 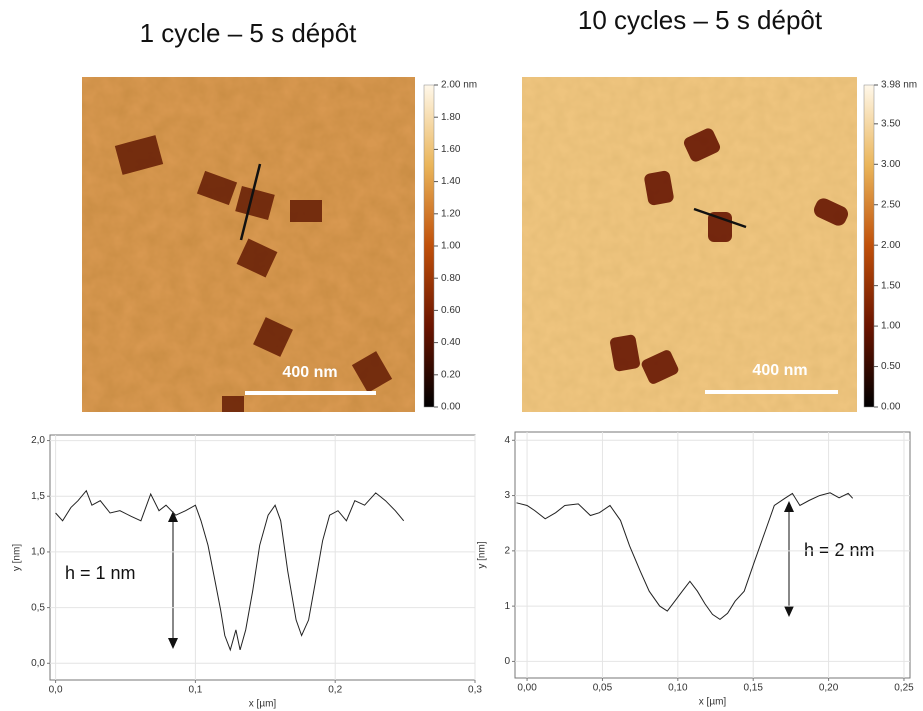 I want to click on panel-title: 1 cycle – 5 s dépôt, so click(x=249, y=33).